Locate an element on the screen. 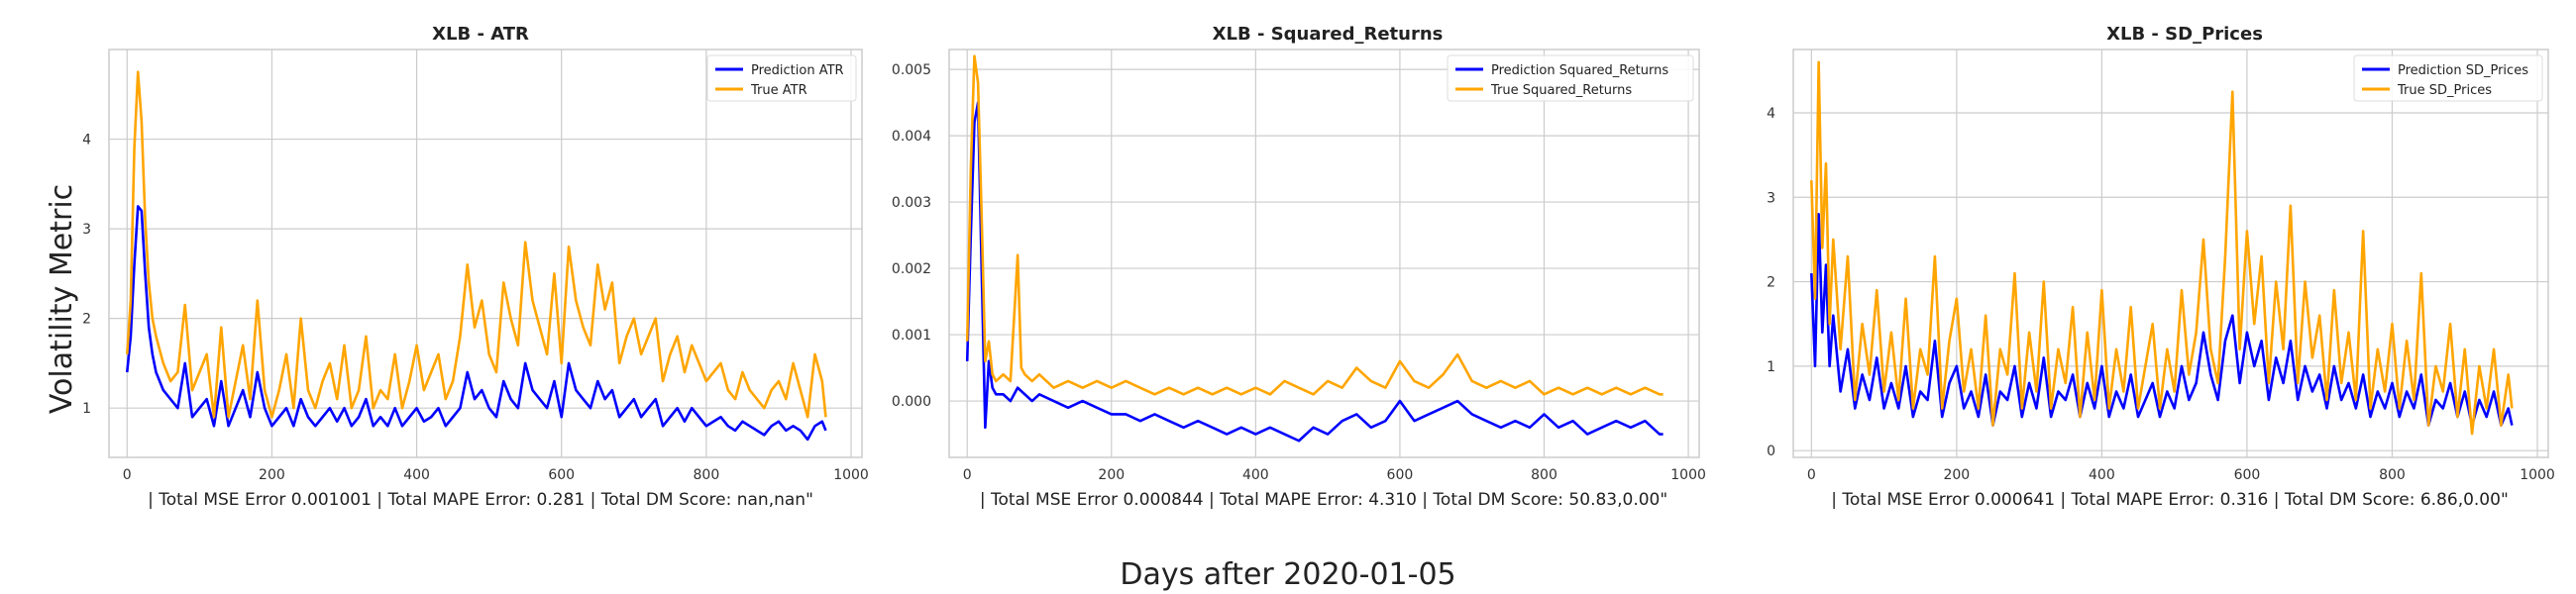  y-tick-label: 0.004 is located at coordinates (912, 137).